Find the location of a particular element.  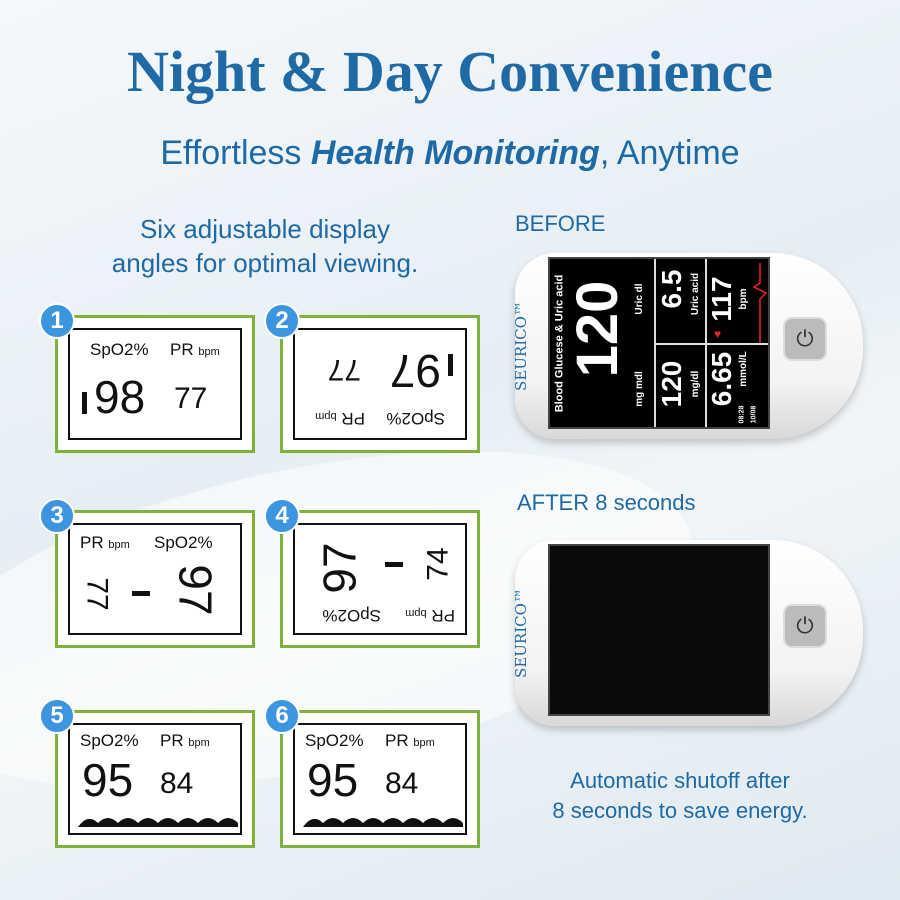

mmol-value: 6.65 is located at coordinates (721, 379).